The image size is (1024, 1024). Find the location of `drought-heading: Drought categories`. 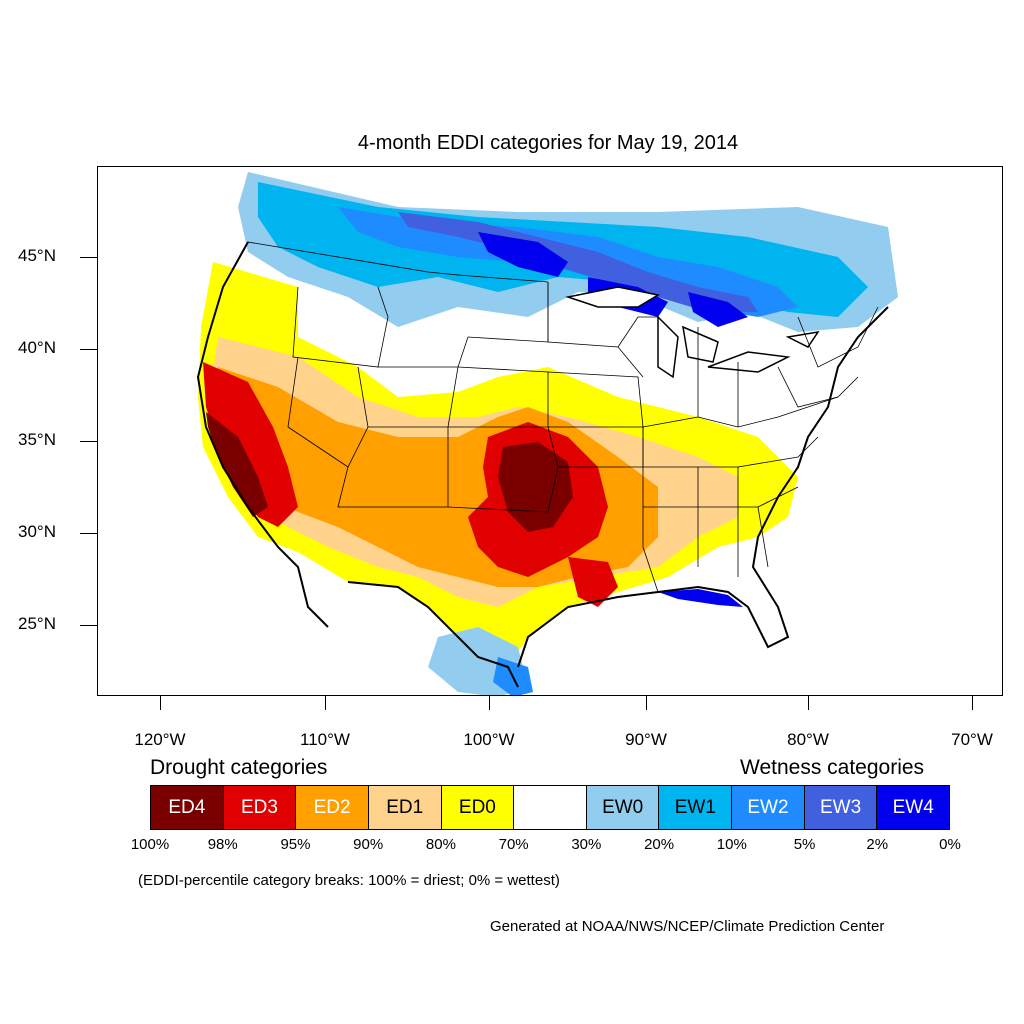

drought-heading: Drought categories is located at coordinates (239, 767).